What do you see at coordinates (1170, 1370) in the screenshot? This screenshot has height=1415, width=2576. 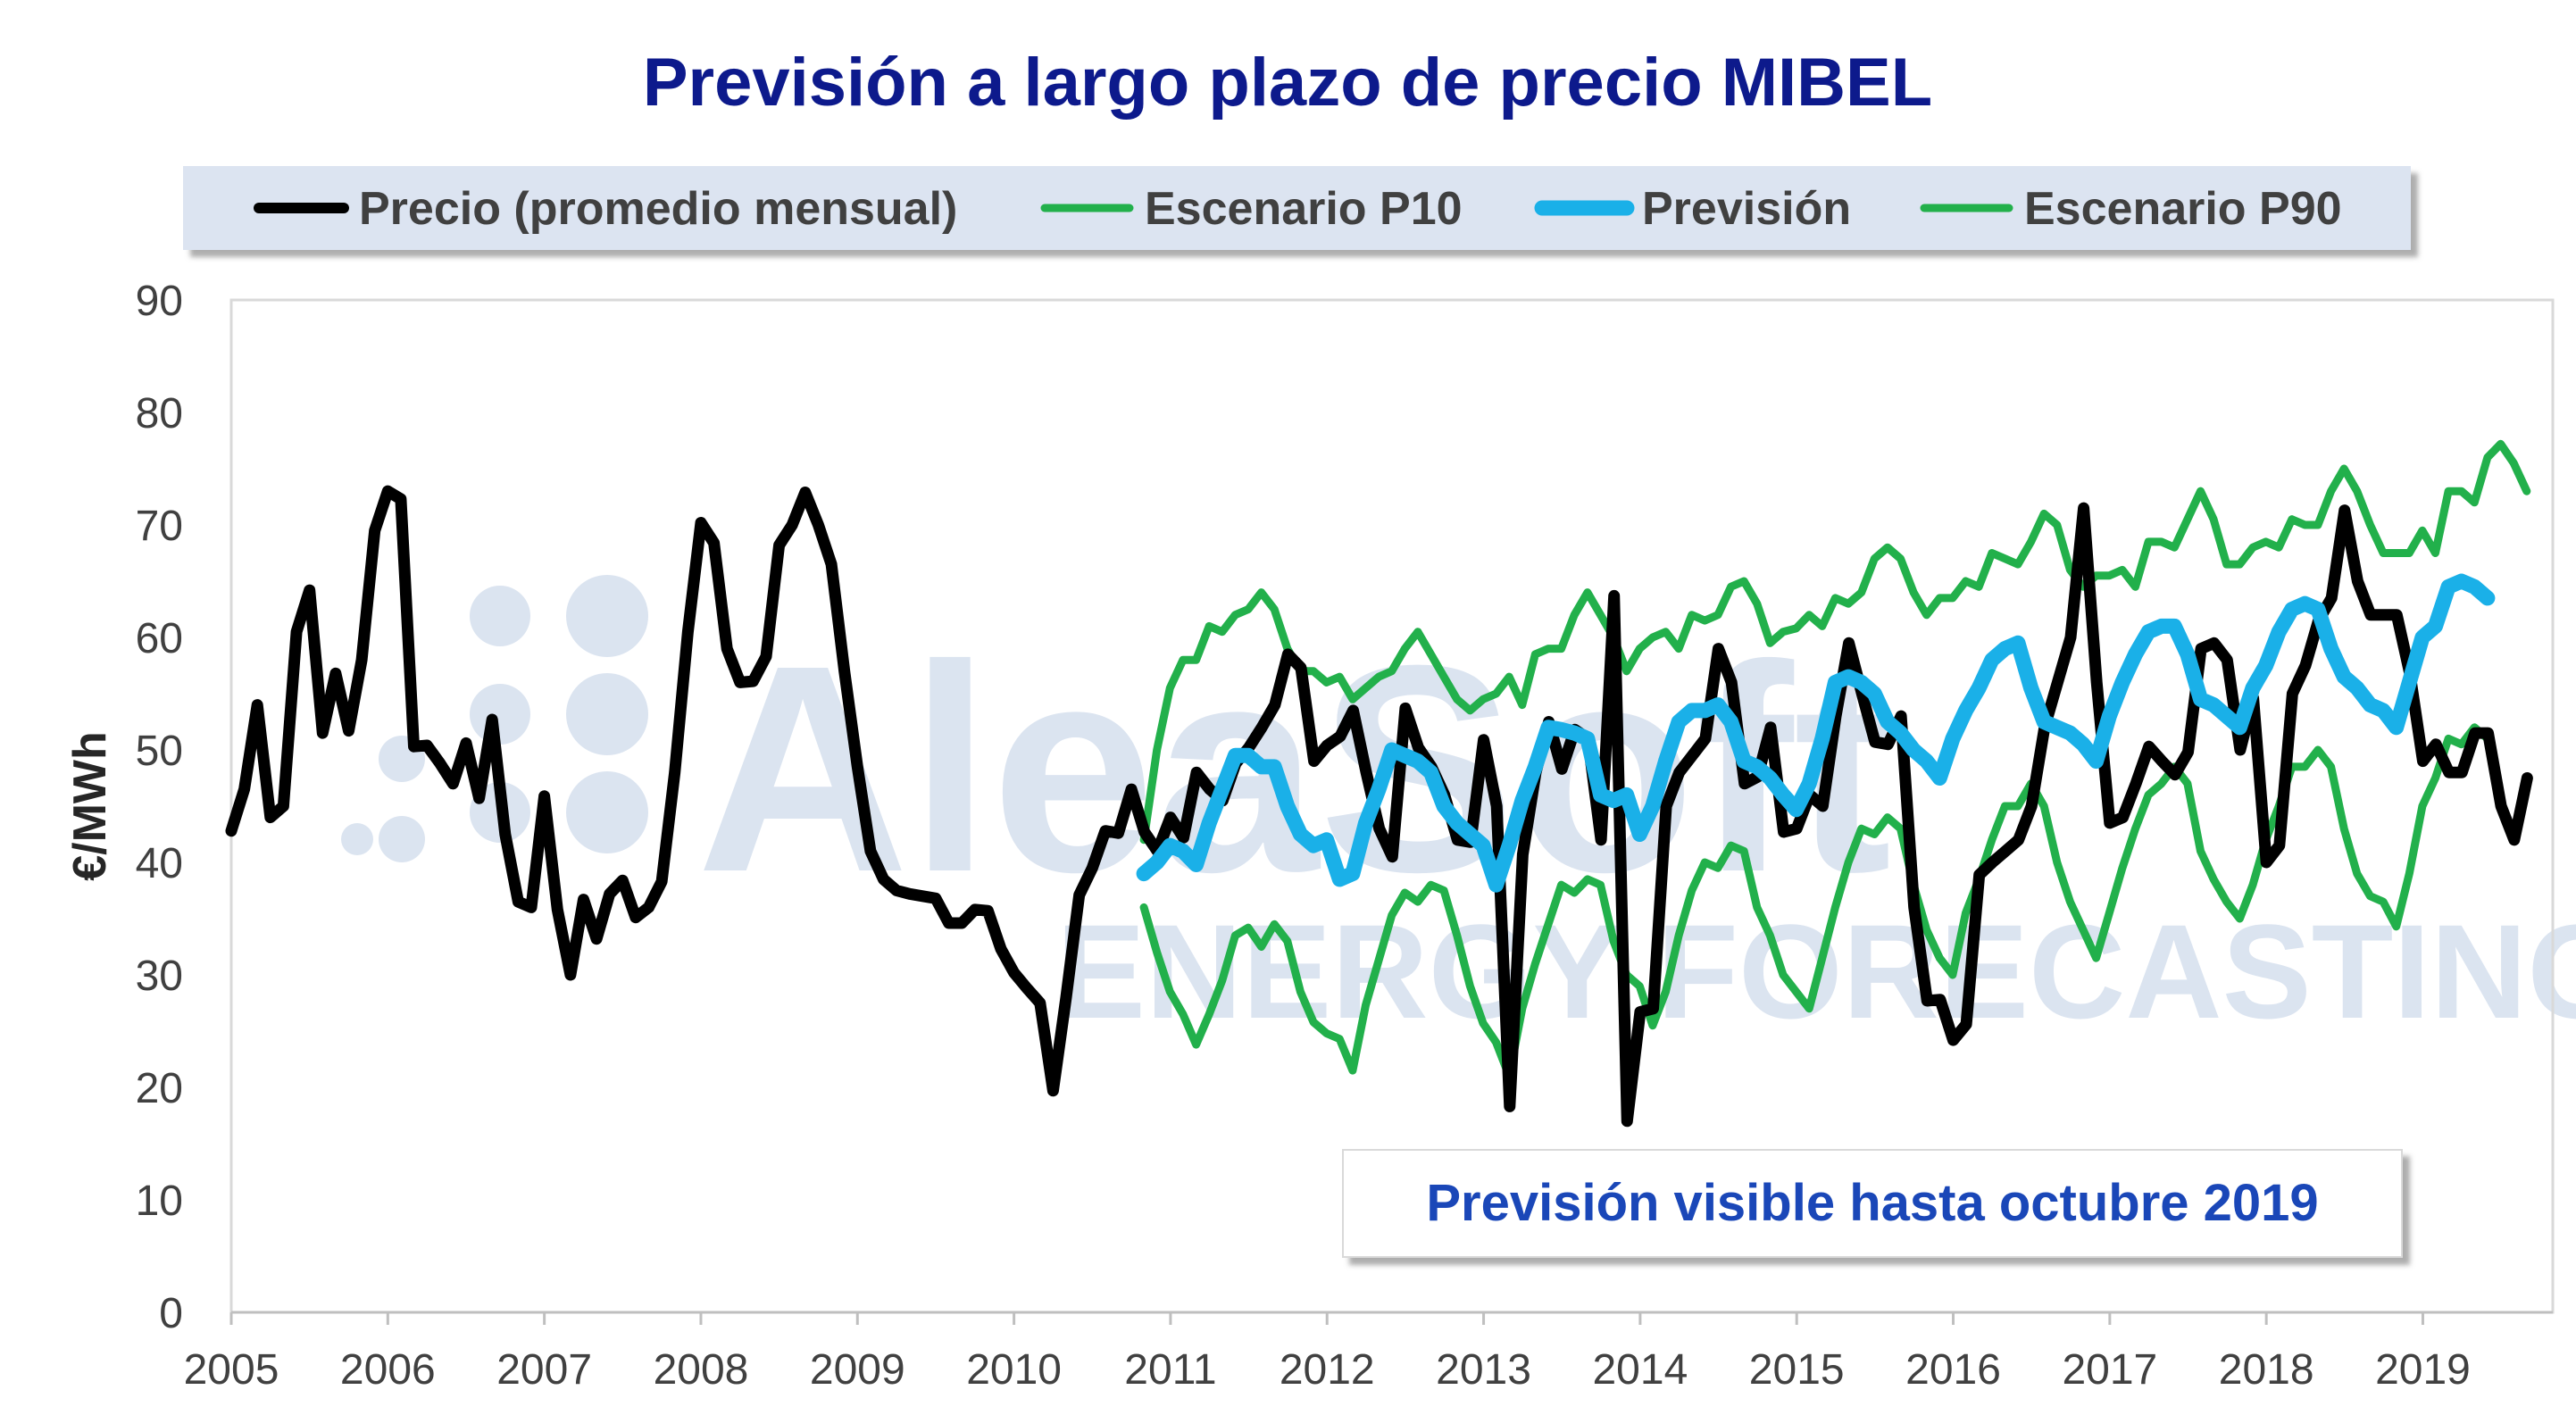 I see `x-tick-label: 2011` at bounding box center [1170, 1370].